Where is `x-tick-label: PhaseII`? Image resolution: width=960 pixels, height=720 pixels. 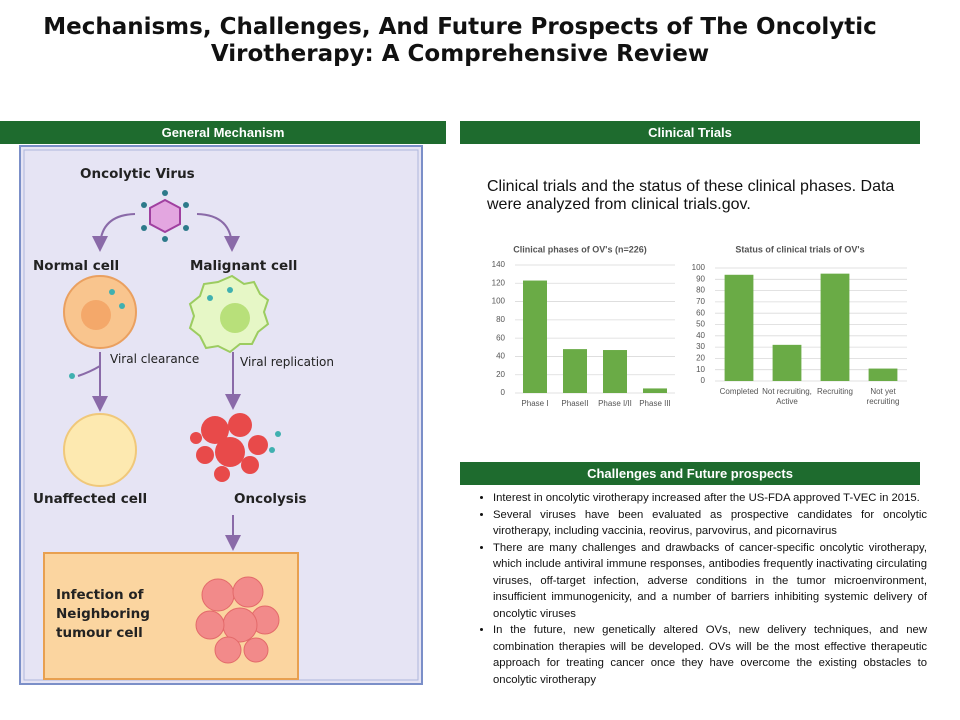
x-tick-label: PhaseII is located at coordinates (575, 403).